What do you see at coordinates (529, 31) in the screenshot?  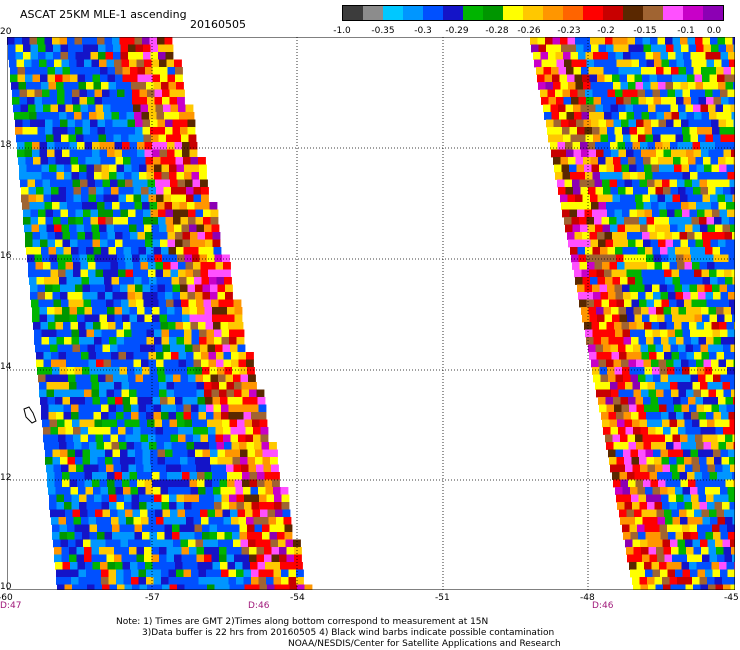 I see `colorbar-label: -0.26` at bounding box center [529, 31].